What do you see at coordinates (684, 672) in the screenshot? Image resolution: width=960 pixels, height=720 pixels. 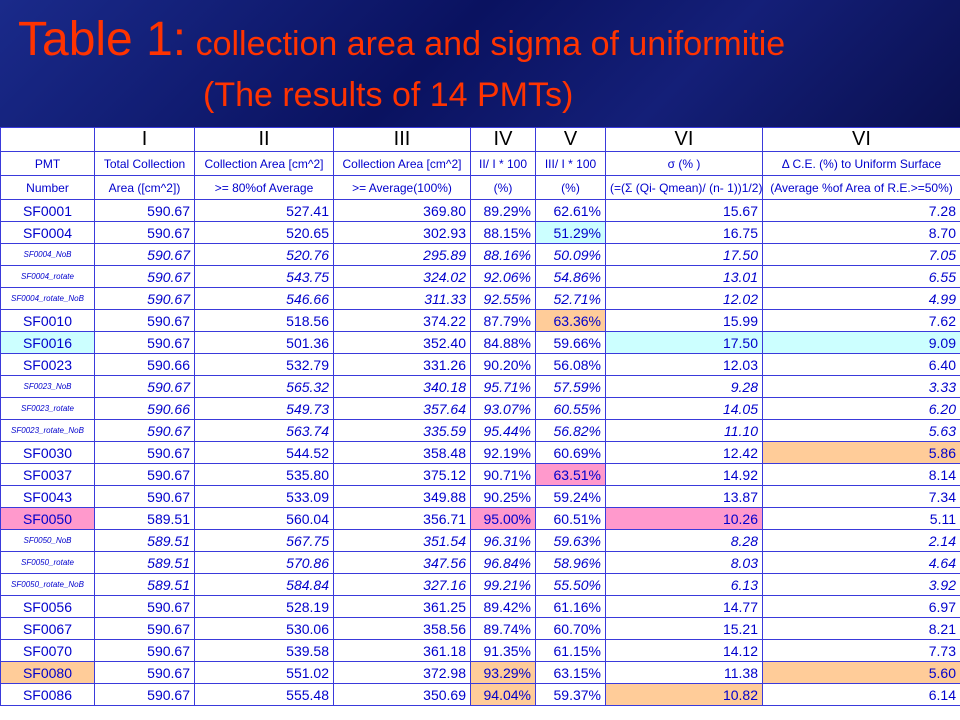 I see `data-cell: 11.38` at bounding box center [684, 672].